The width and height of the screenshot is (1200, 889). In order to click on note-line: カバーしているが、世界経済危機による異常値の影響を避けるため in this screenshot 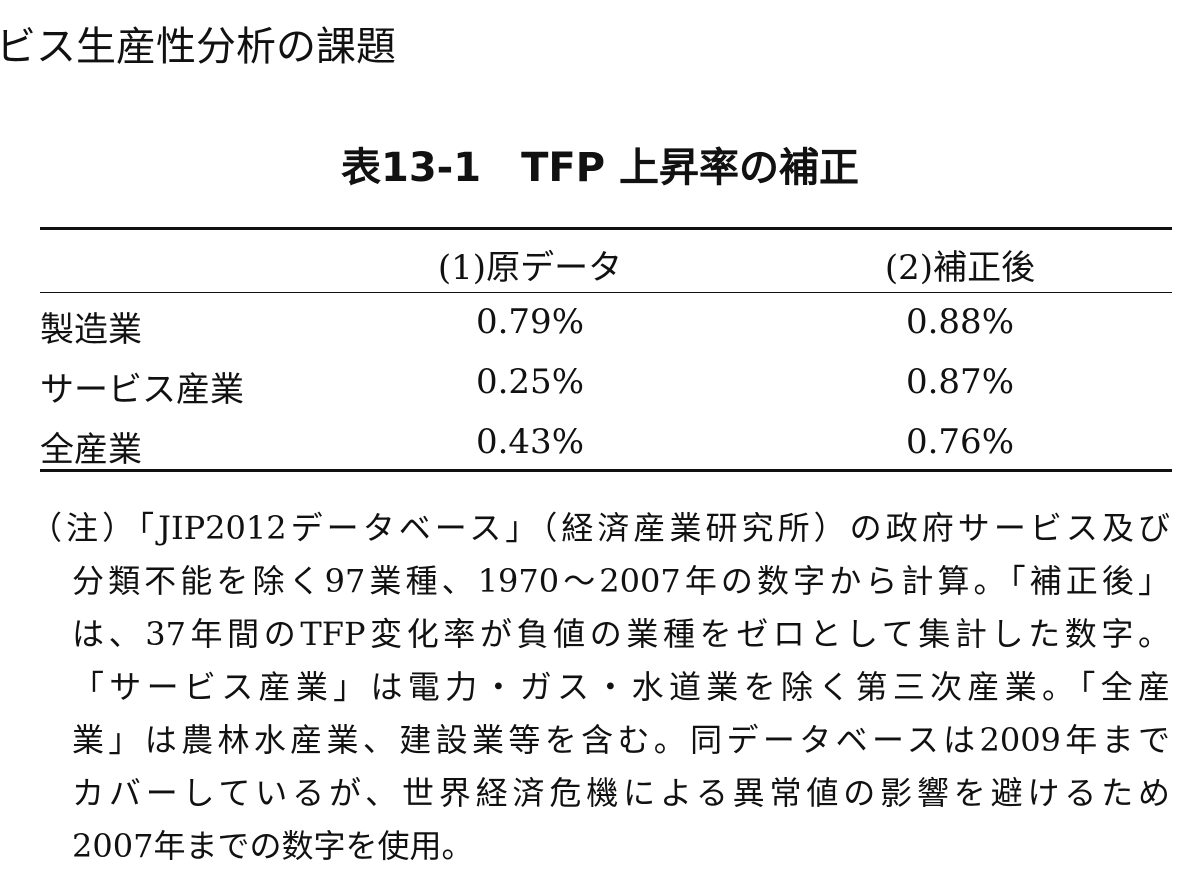, I will do `click(621, 793)`.